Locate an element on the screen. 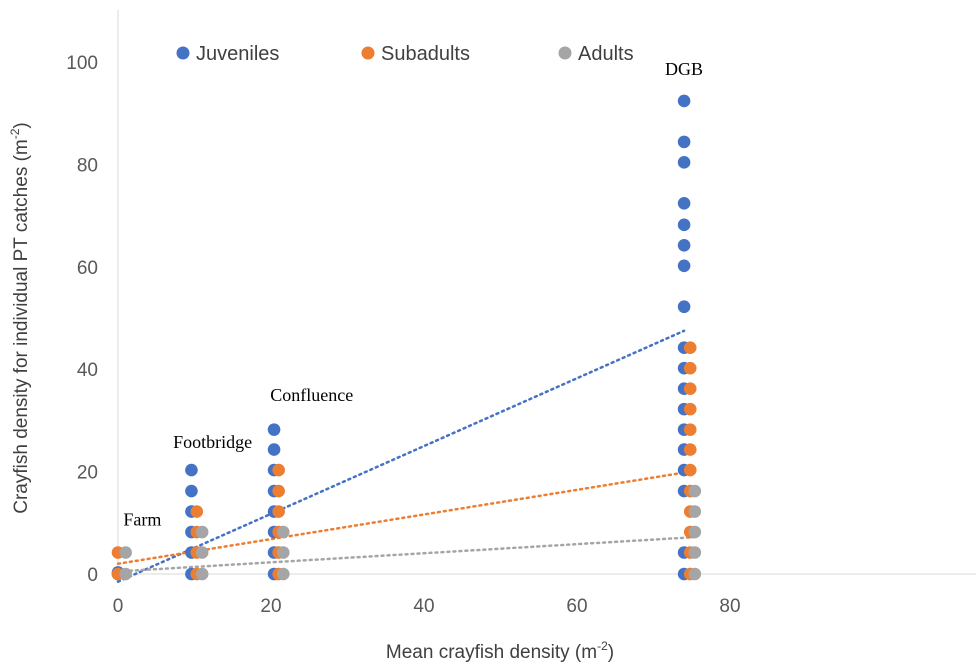 The height and width of the screenshot is (668, 976). legend-label-adults: Adults is located at coordinates (606, 54).